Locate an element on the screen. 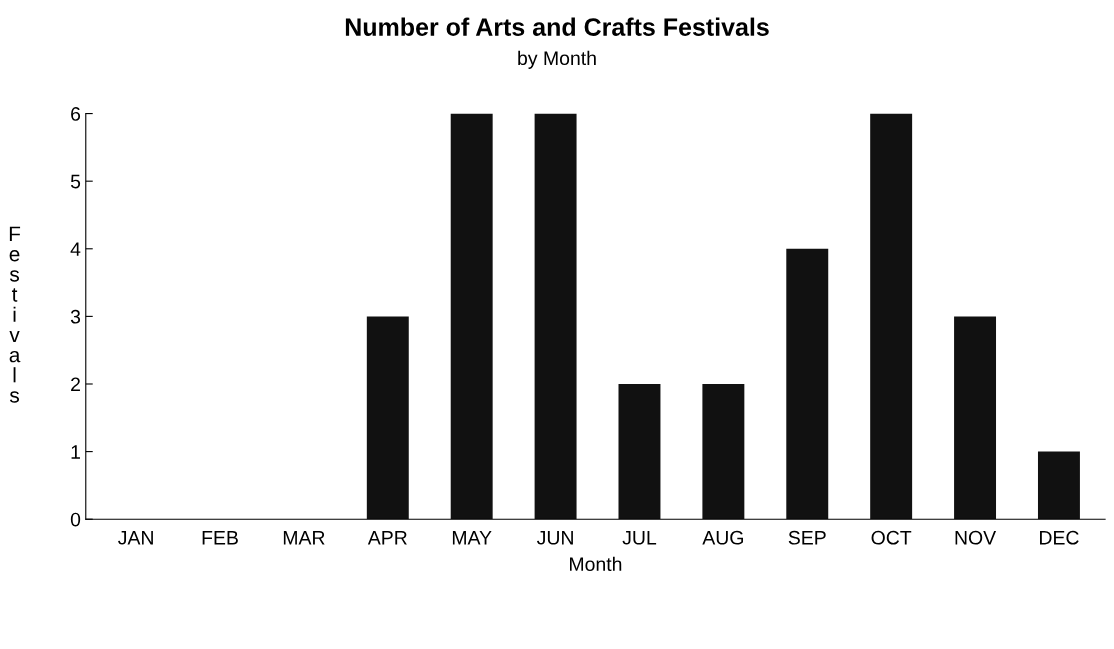 The height and width of the screenshot is (649, 1114). x-tick-label: SEP is located at coordinates (807, 537).